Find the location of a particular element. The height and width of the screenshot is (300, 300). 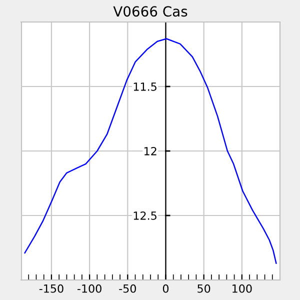

x-tick-label: 50 is located at coordinates (204, 288).